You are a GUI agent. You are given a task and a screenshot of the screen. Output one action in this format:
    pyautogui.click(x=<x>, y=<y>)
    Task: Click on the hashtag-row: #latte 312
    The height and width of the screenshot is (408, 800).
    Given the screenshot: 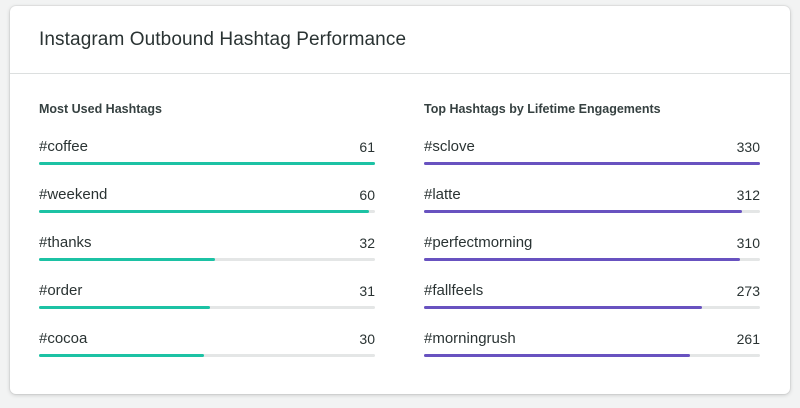 What is the action you would take?
    pyautogui.click(x=592, y=202)
    